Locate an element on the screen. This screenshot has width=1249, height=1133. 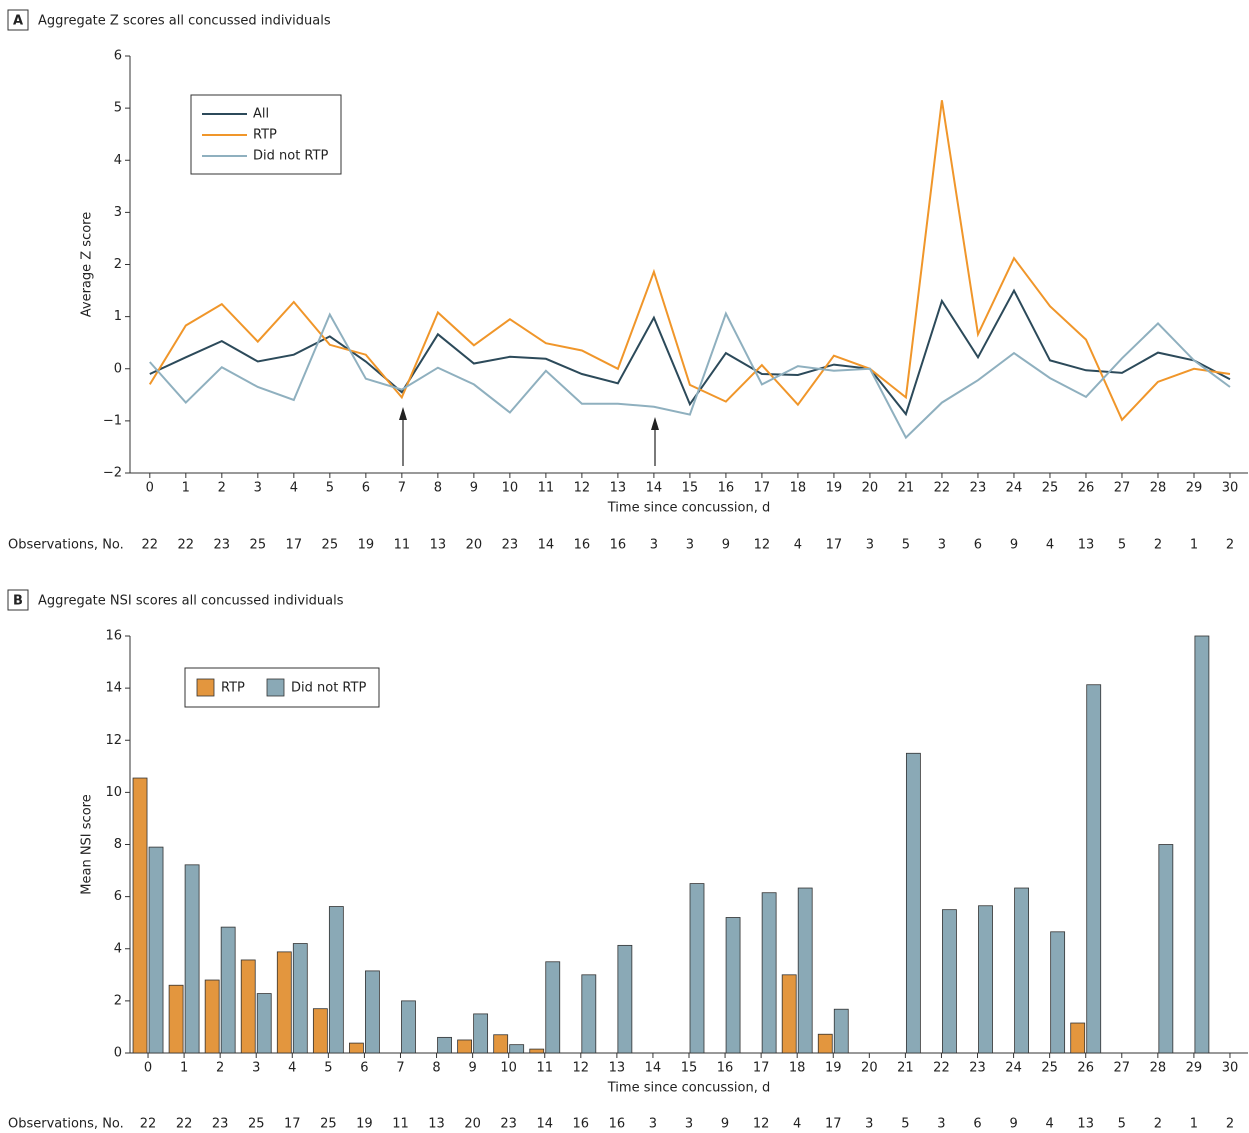
x-tick-label: 26 is located at coordinates (1085, 1068).